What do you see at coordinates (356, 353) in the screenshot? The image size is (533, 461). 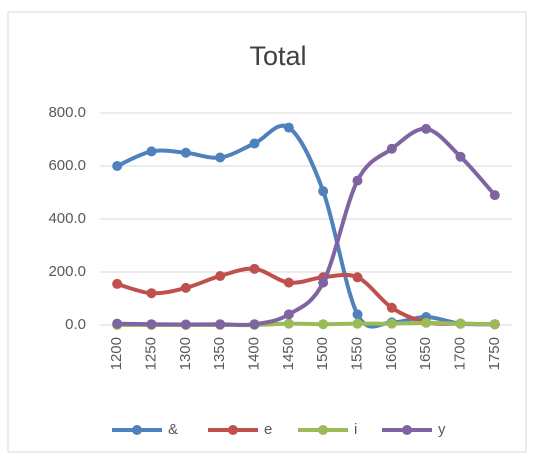 I see `x-tick-label: 1550` at bounding box center [356, 353].